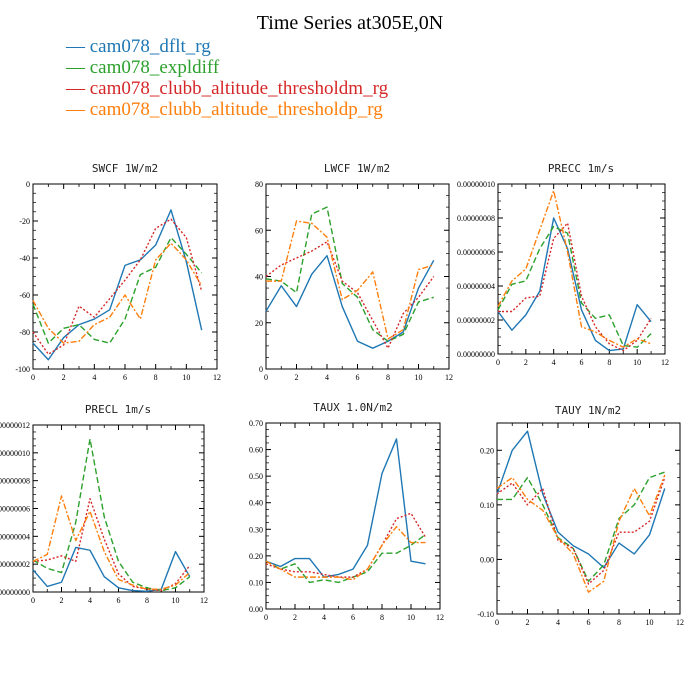  What do you see at coordinates (125, 168) in the screenshot?
I see `chart-title: SWCF 1W/m2` at bounding box center [125, 168].